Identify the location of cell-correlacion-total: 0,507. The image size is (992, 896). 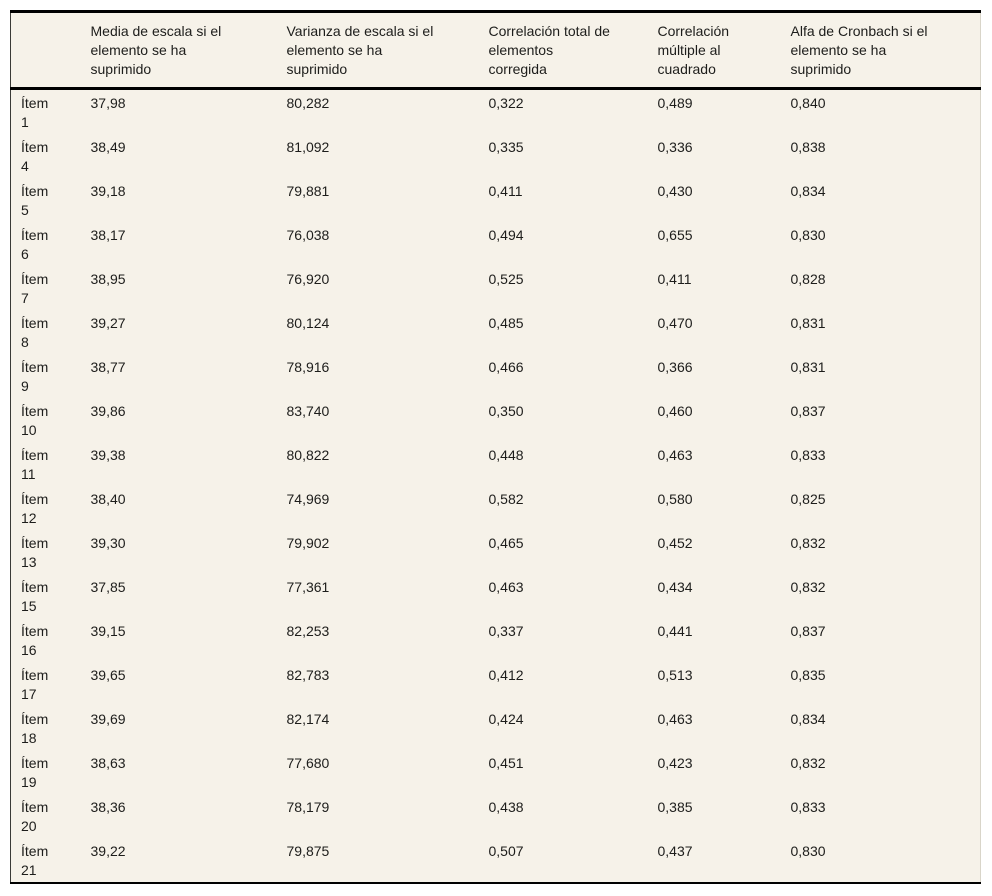
(506, 851).